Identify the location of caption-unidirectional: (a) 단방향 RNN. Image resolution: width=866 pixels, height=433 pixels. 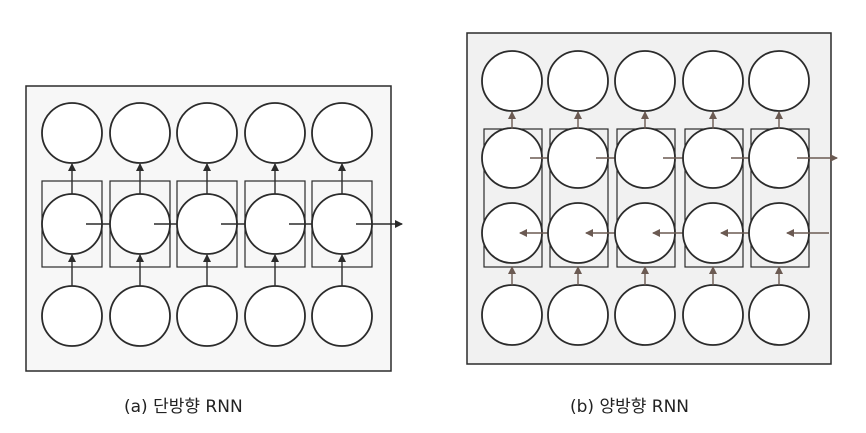
(183, 407).